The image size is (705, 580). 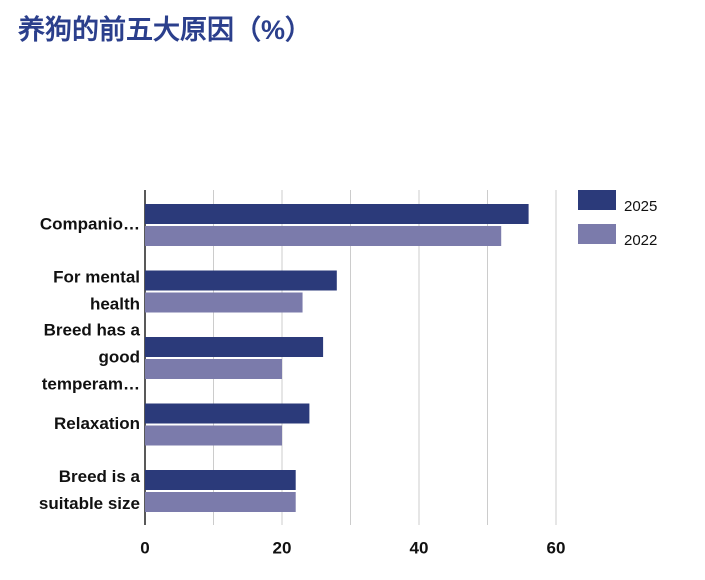 What do you see at coordinates (119, 356) in the screenshot?
I see `y-tick-label: good` at bounding box center [119, 356].